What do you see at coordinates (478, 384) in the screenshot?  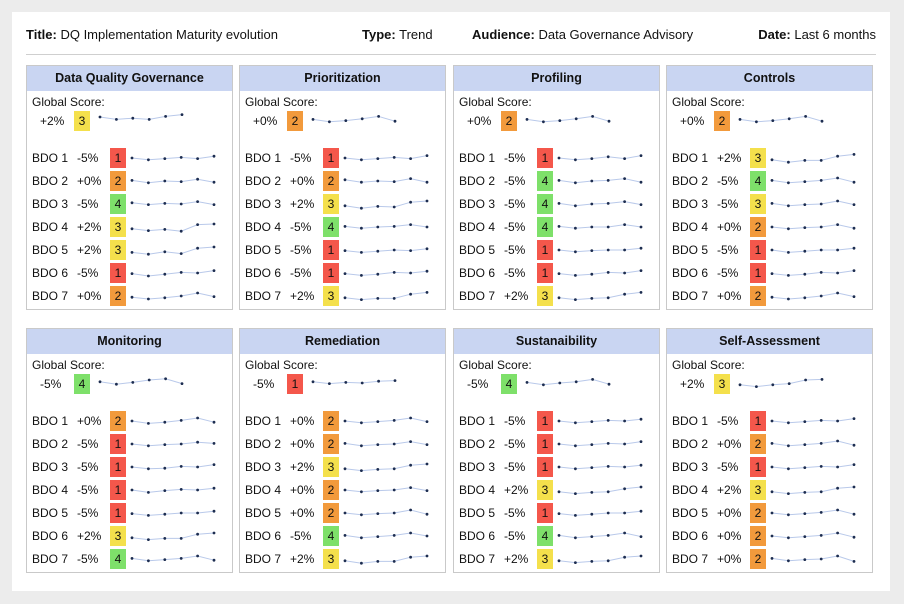 I see `global-score-change: -5%` at bounding box center [478, 384].